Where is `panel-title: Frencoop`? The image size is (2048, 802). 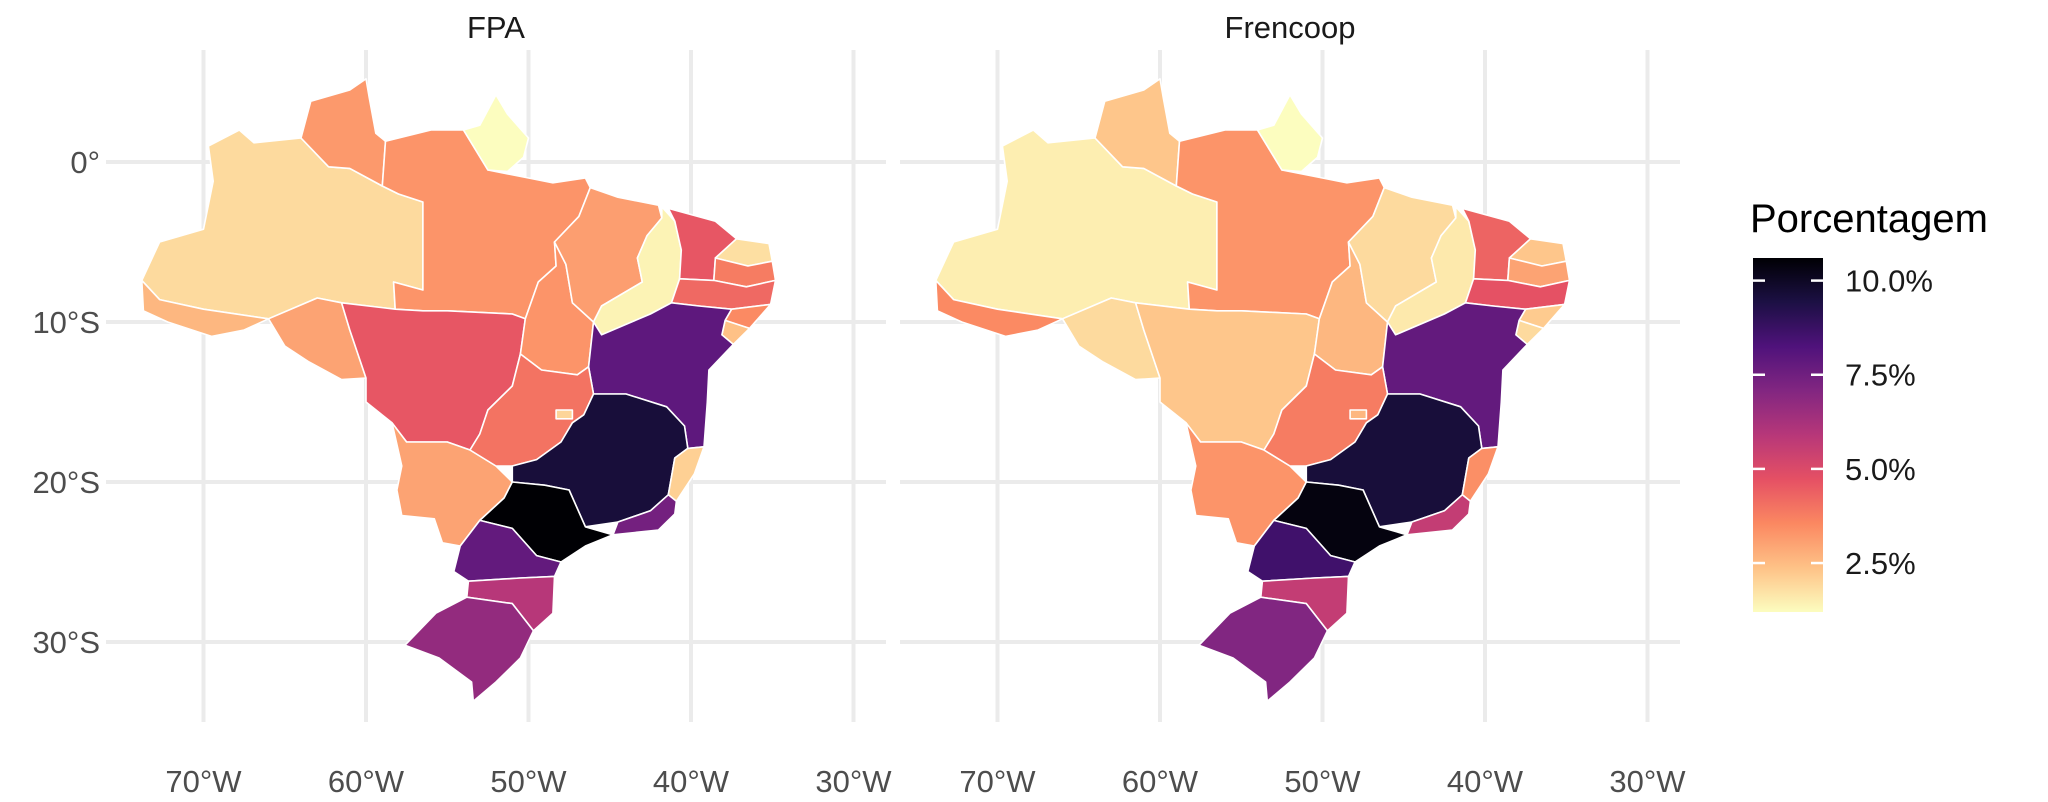 panel-title: Frencoop is located at coordinates (1290, 27).